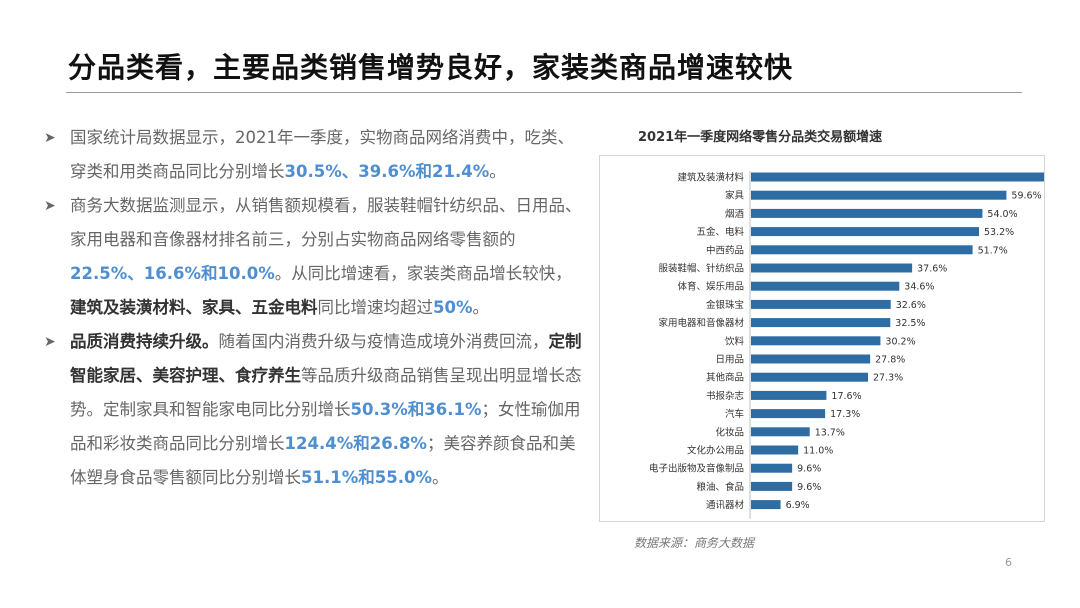 Image resolution: width=1080 pixels, height=608 pixels. What do you see at coordinates (900, 341) in the screenshot?
I see `value-label: 30.2%` at bounding box center [900, 341].